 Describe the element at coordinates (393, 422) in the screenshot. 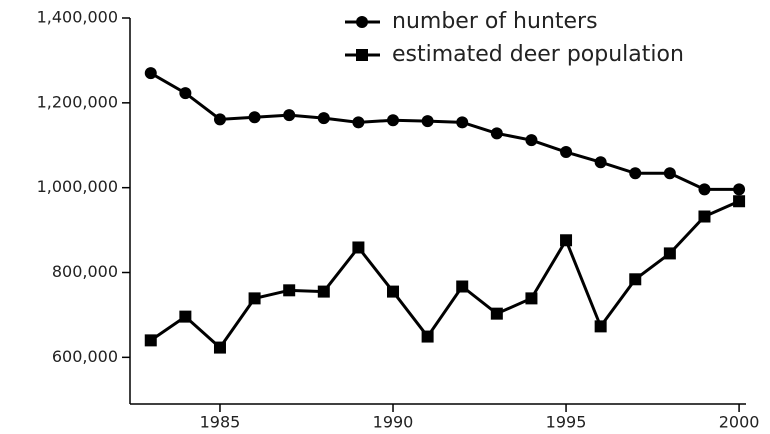

I see `x-tick-label: 1990` at that location.